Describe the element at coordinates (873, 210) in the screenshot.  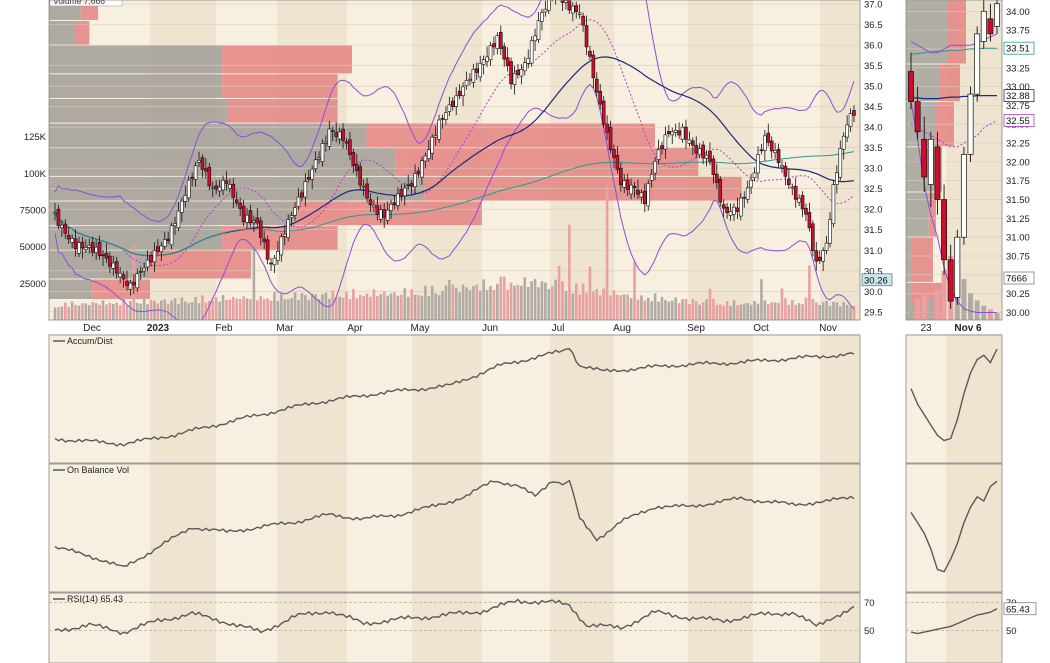
I see `price-tick-label: 32.0` at that location.